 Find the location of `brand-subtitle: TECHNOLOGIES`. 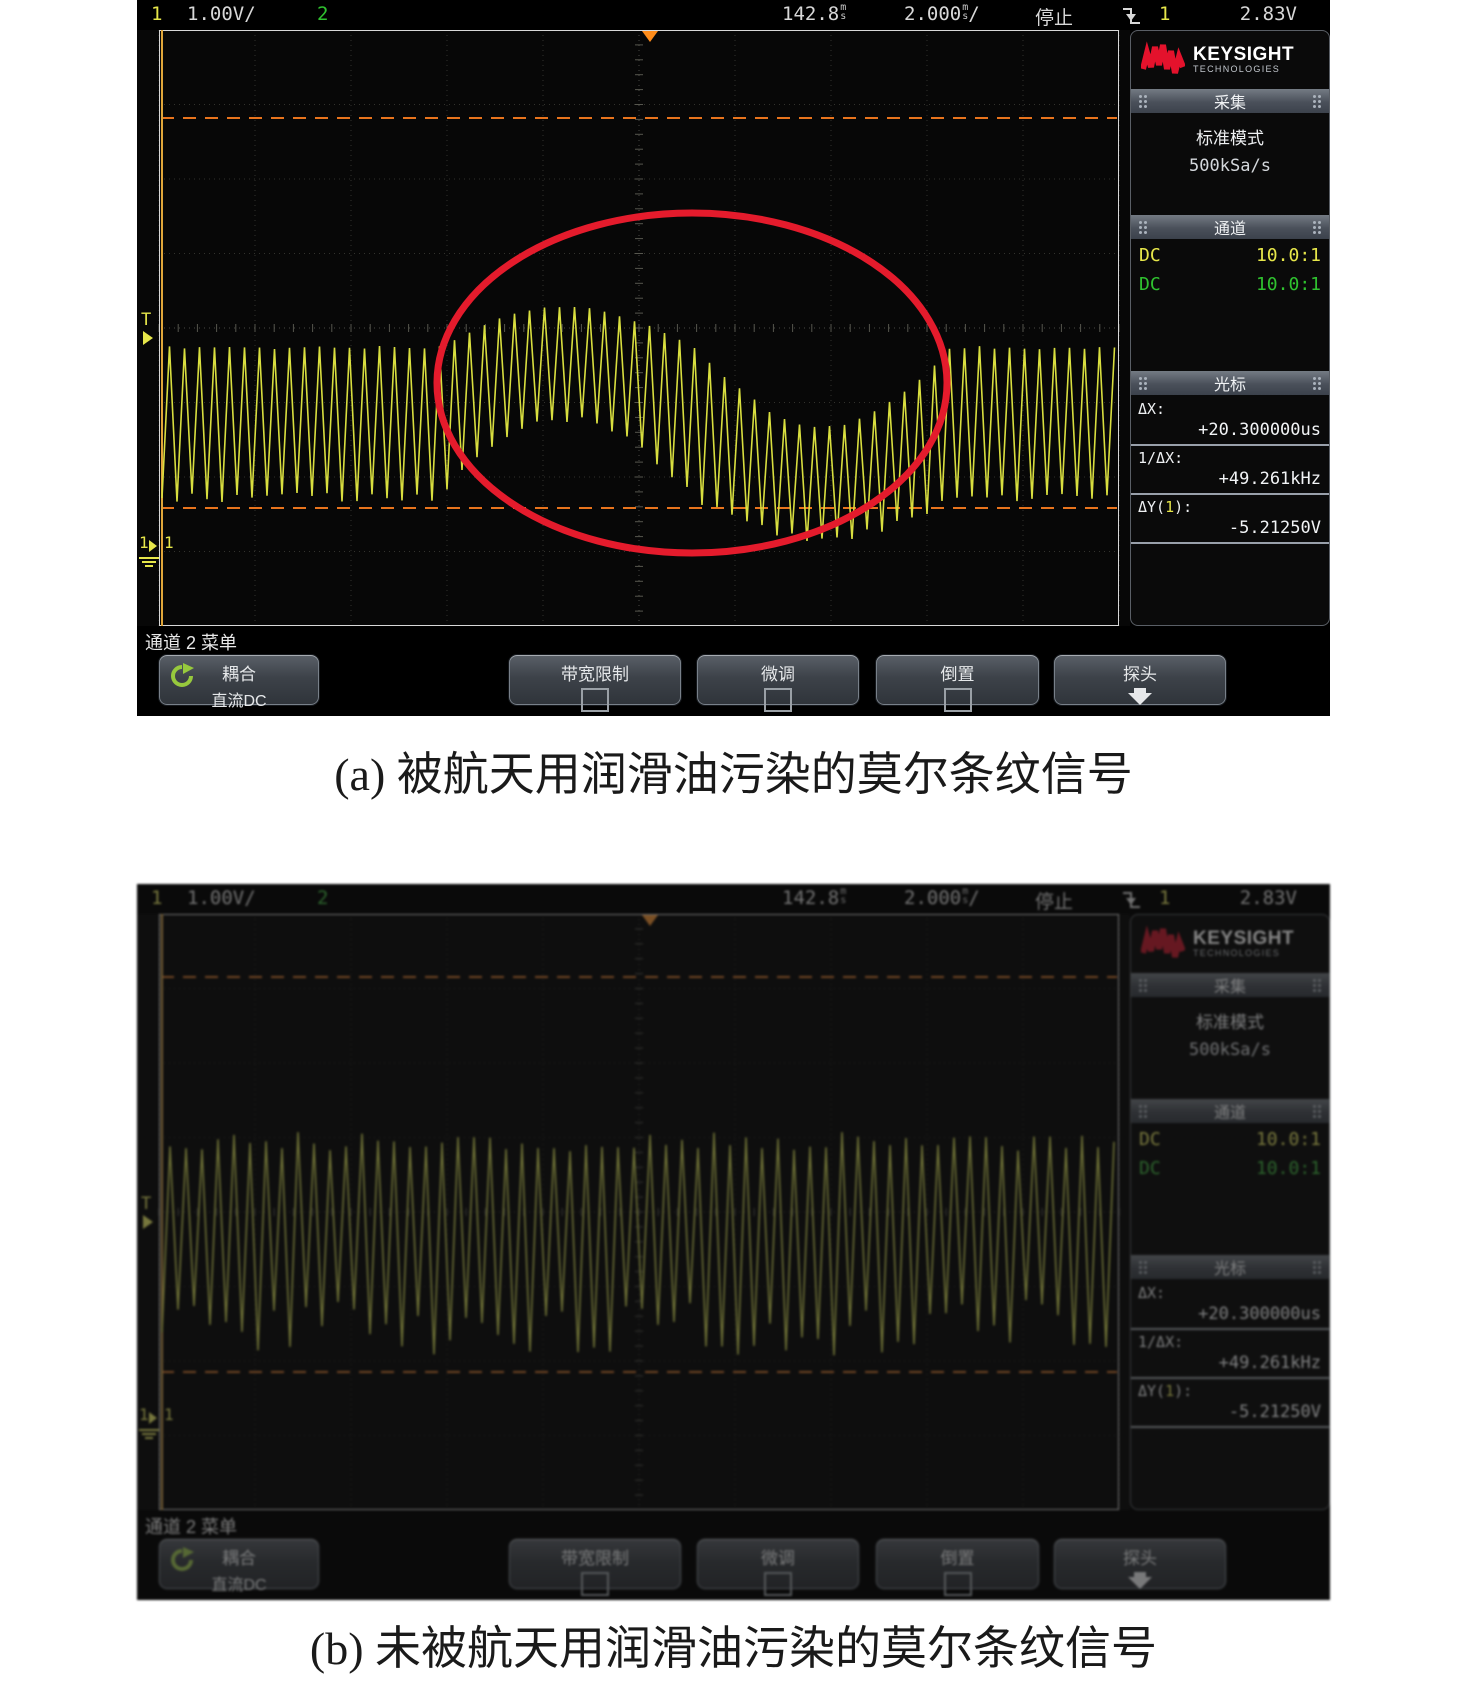

brand-subtitle: TECHNOLOGIES is located at coordinates (1237, 953).